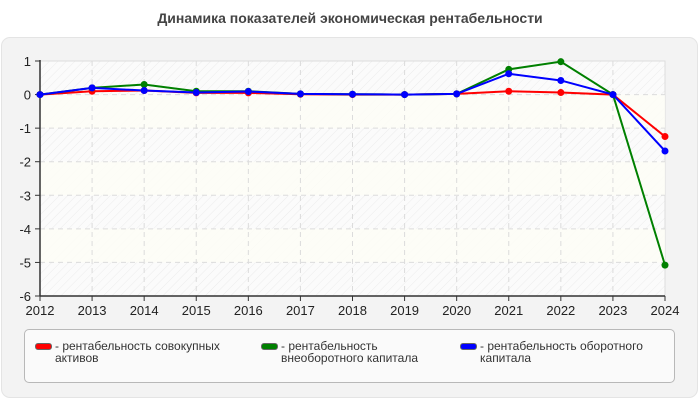 This screenshot has width=700, height=400. Describe the element at coordinates (25, 195) in the screenshot. I see `y-tick-label: -3` at that location.